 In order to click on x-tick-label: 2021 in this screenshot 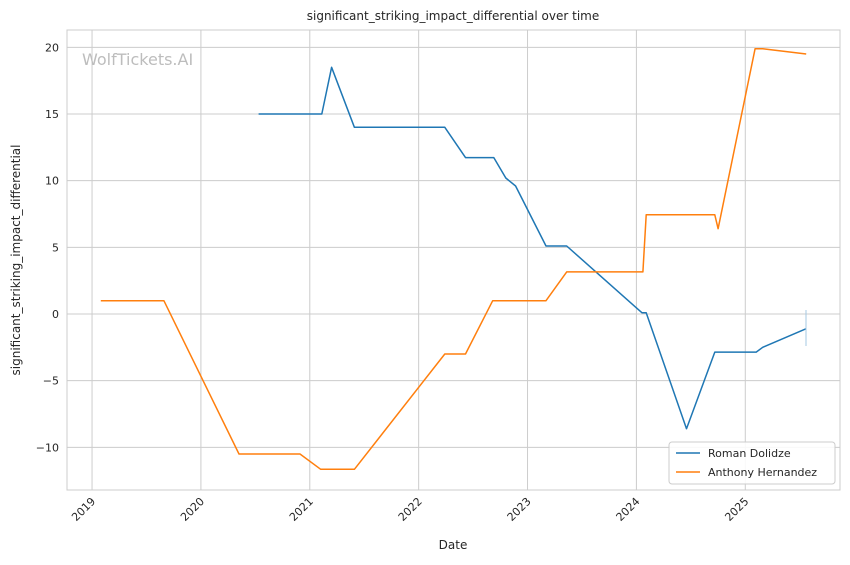, I will do `click(301, 509)`.